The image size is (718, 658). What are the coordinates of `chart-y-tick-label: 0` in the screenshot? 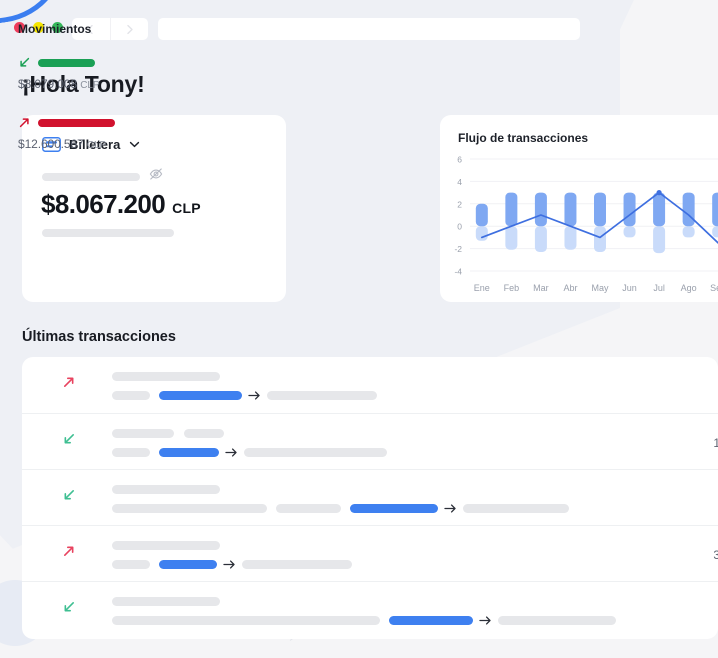 It's located at (459, 227).